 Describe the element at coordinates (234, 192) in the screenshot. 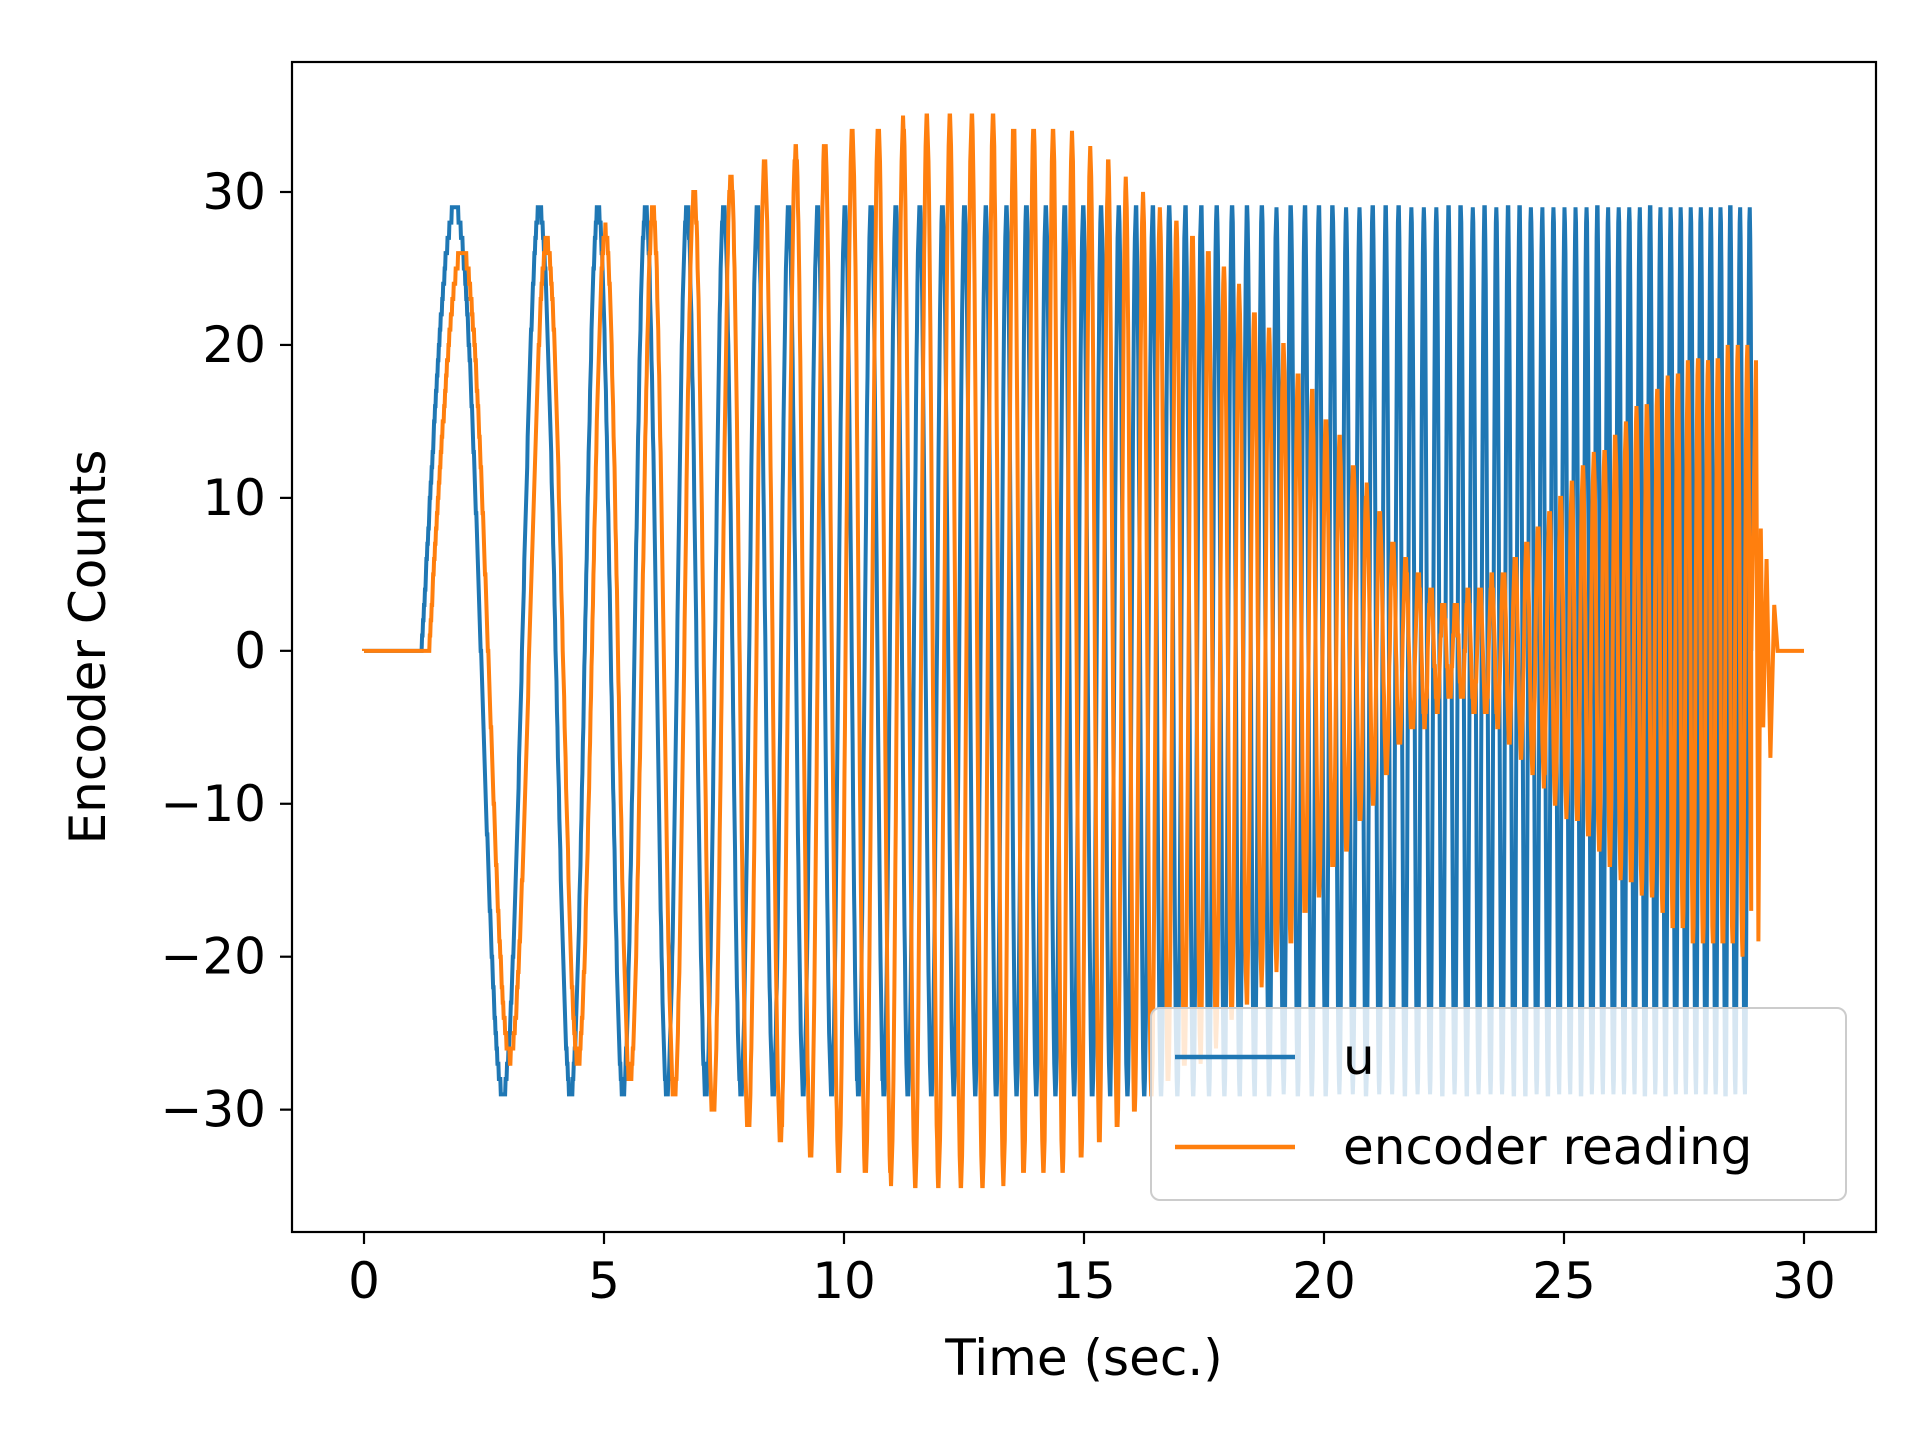

I see `y-tick-label: 30` at that location.